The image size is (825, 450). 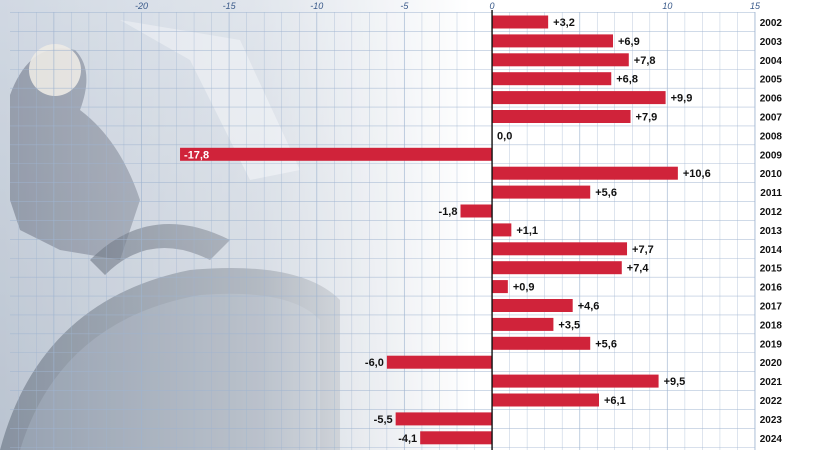 I want to click on x-tick-label: -5, so click(x=404, y=6).